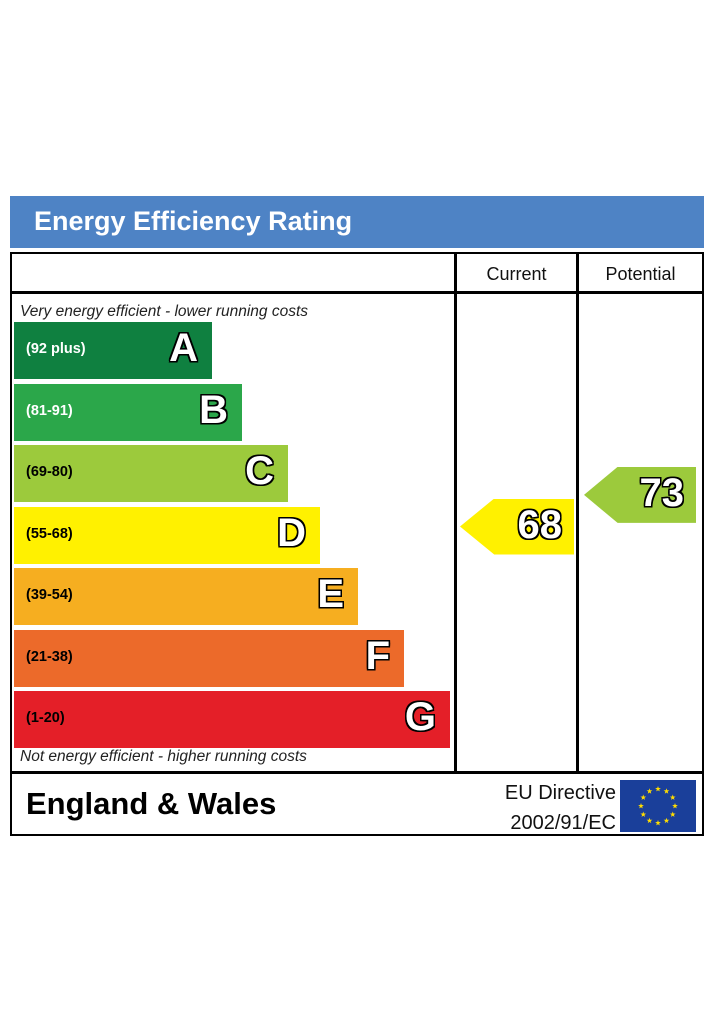 This screenshot has height=1033, width=715. I want to click on band-range-label: (92 plus), so click(56, 349).